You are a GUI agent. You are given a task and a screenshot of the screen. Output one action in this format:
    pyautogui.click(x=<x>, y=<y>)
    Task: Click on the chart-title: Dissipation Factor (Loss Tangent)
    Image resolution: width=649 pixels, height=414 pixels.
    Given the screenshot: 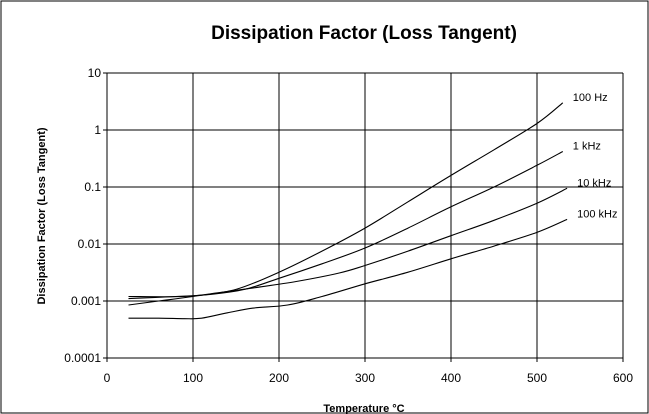 What is the action you would take?
    pyautogui.click(x=364, y=33)
    